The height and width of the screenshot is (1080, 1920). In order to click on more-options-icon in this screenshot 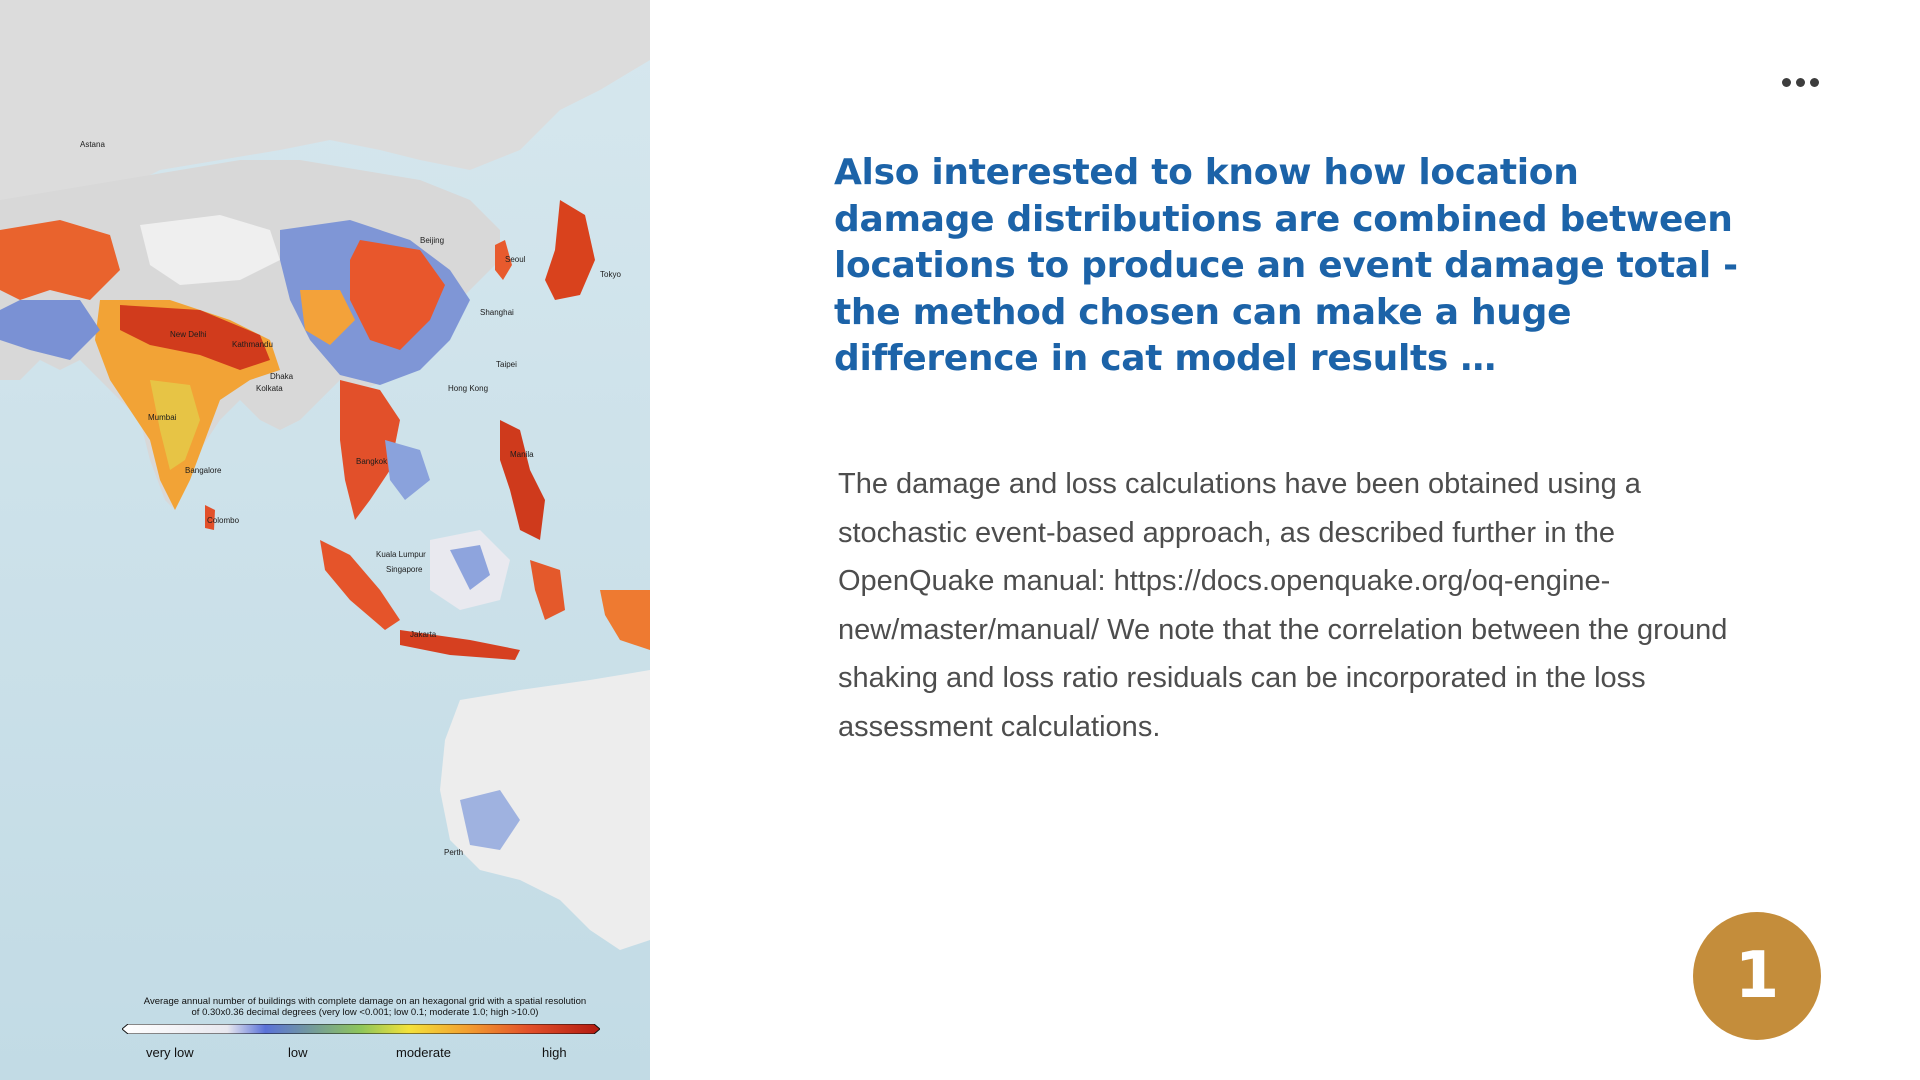, I will do `click(1804, 82)`.